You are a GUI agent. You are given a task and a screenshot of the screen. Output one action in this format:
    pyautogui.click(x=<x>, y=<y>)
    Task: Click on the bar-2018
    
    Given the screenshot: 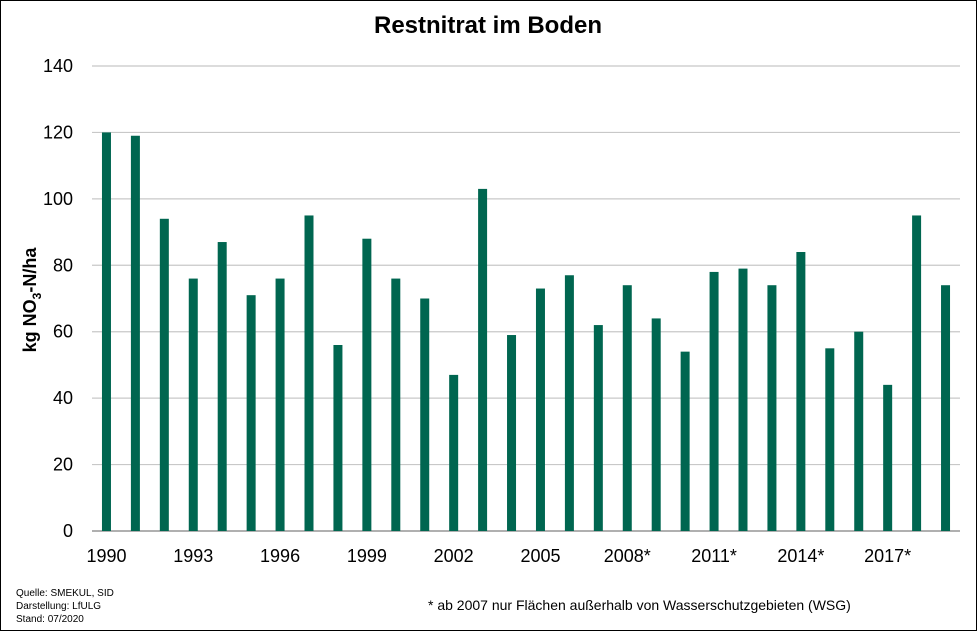 What is the action you would take?
    pyautogui.click(x=917, y=373)
    